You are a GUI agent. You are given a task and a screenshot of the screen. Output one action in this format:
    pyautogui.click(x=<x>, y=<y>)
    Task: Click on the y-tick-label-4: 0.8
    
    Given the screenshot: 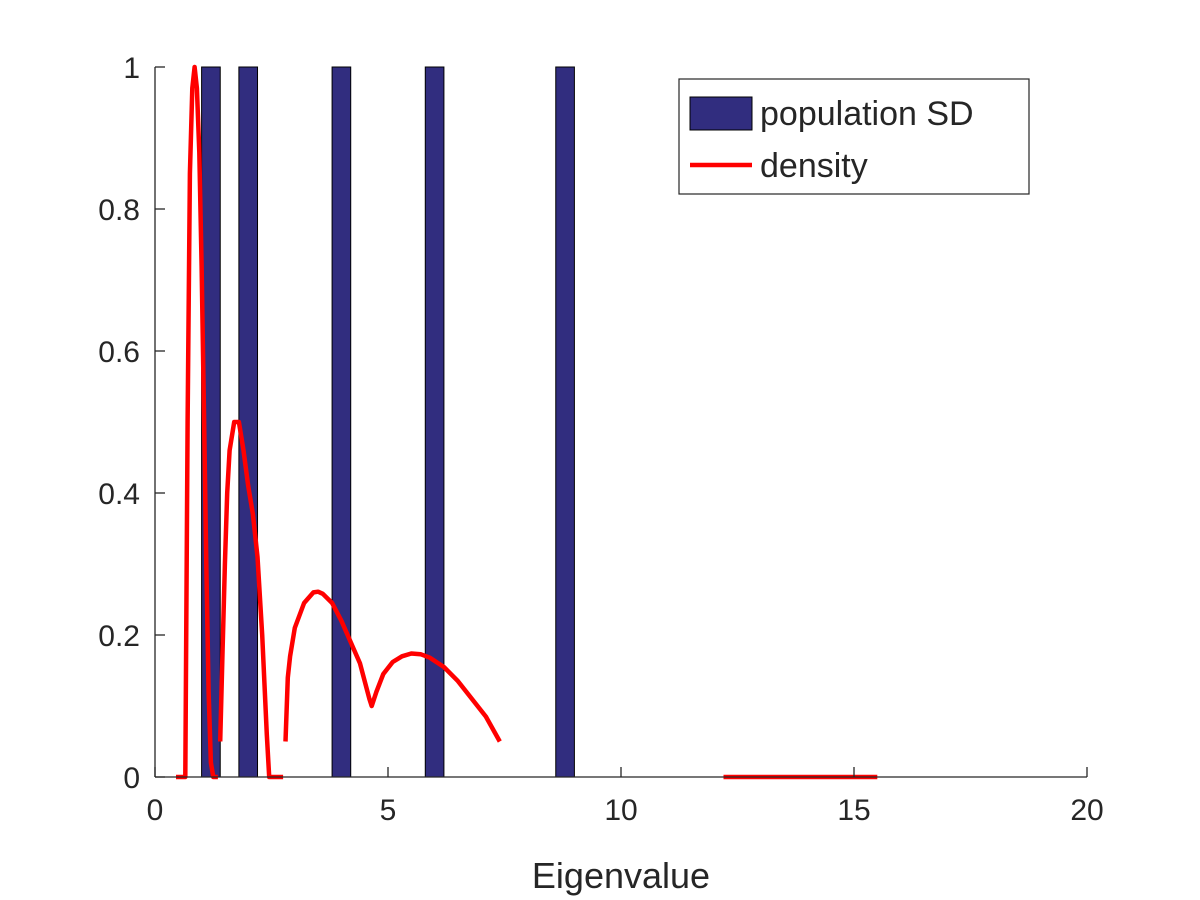 What is the action you would take?
    pyautogui.click(x=119, y=210)
    